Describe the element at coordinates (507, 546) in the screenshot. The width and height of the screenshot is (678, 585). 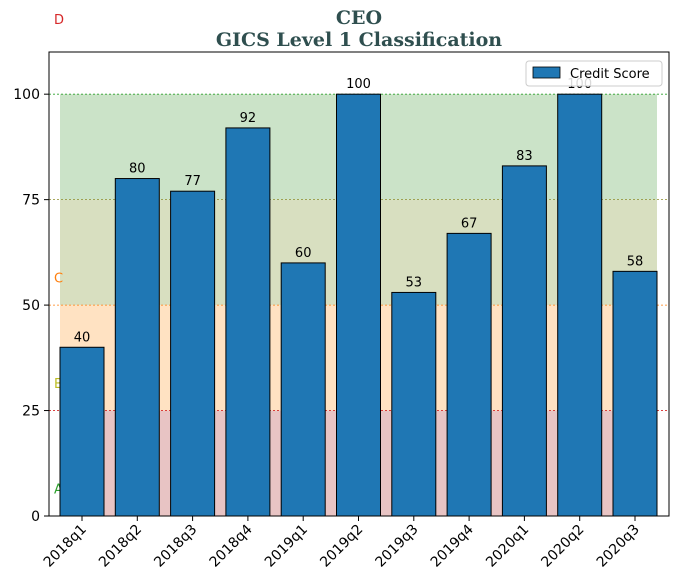
I see `x-tick-label-2020q1: 2020q1` at that location.